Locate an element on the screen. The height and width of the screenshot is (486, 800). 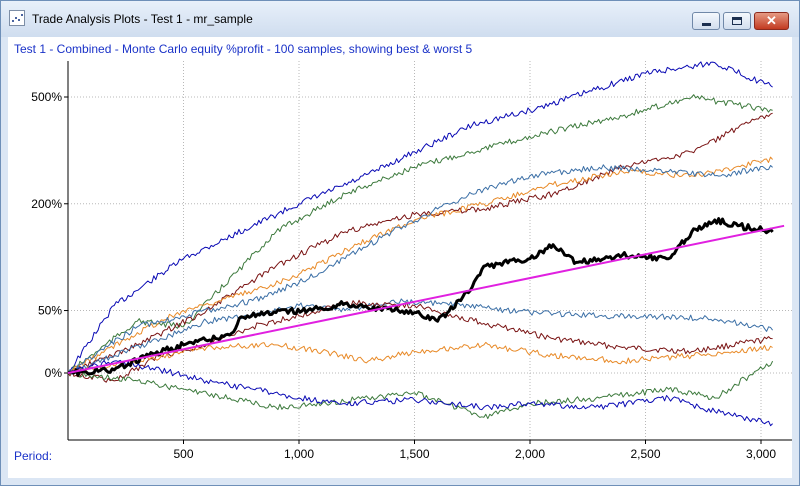
y-tick-label: 0% is located at coordinates (54, 373).